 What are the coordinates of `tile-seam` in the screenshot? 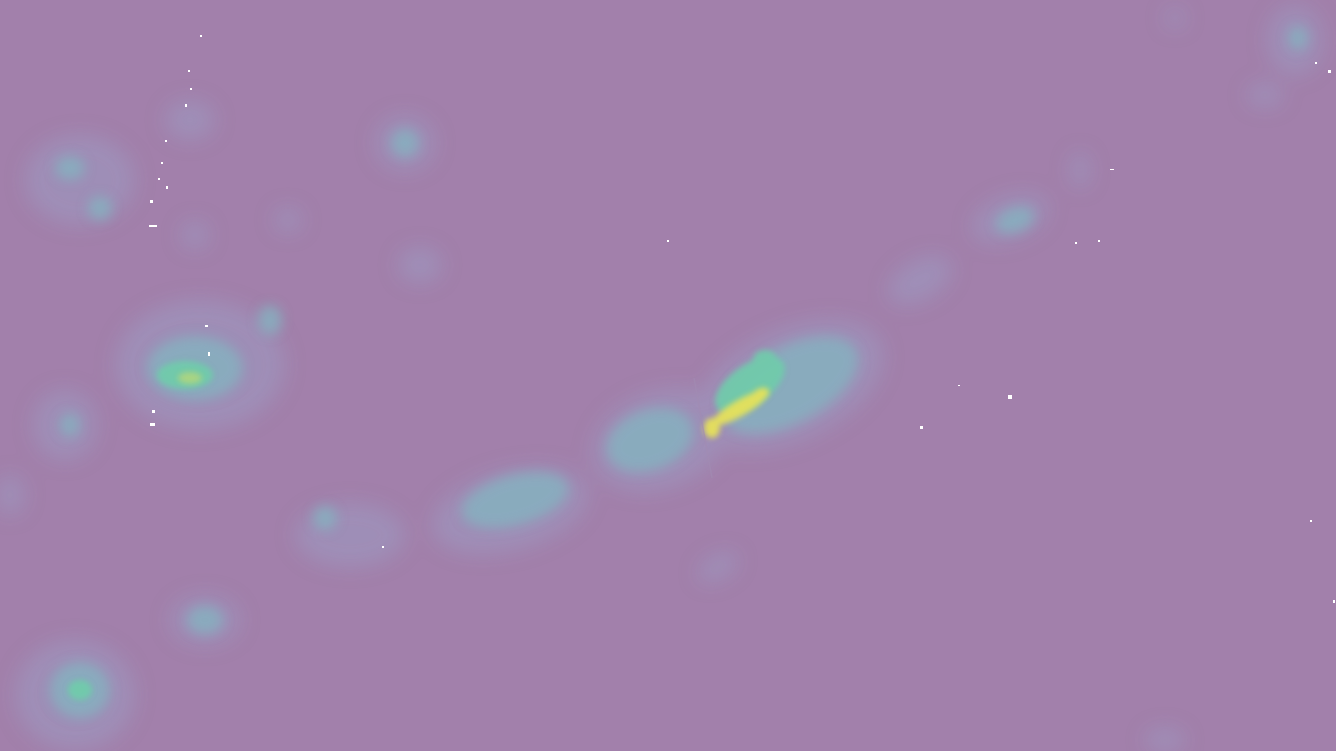 It's located at (703, 428).